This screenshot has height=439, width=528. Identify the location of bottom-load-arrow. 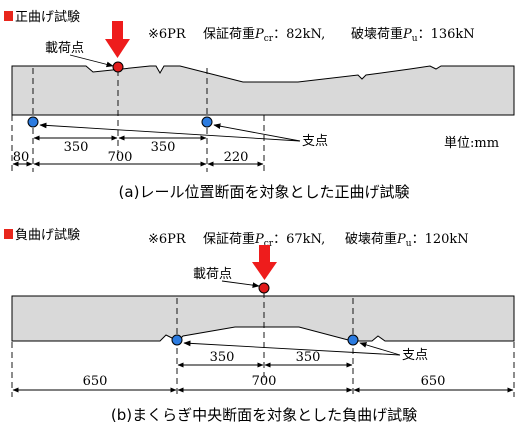
(264, 262).